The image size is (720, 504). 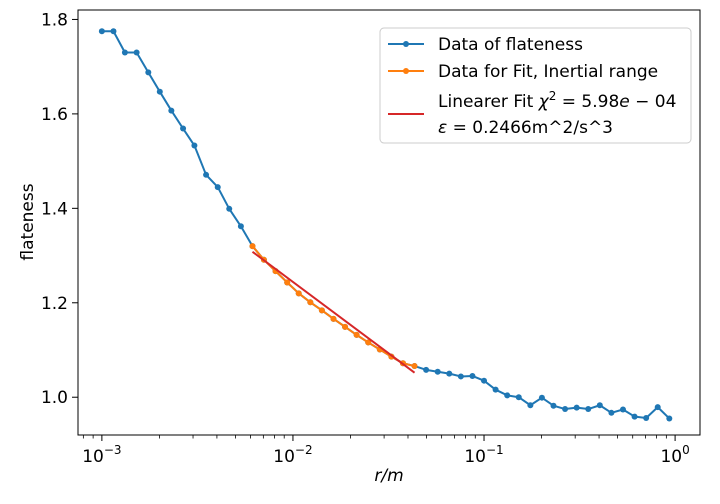 I want to click on legend-marker-fit-data, so click(x=406, y=71).